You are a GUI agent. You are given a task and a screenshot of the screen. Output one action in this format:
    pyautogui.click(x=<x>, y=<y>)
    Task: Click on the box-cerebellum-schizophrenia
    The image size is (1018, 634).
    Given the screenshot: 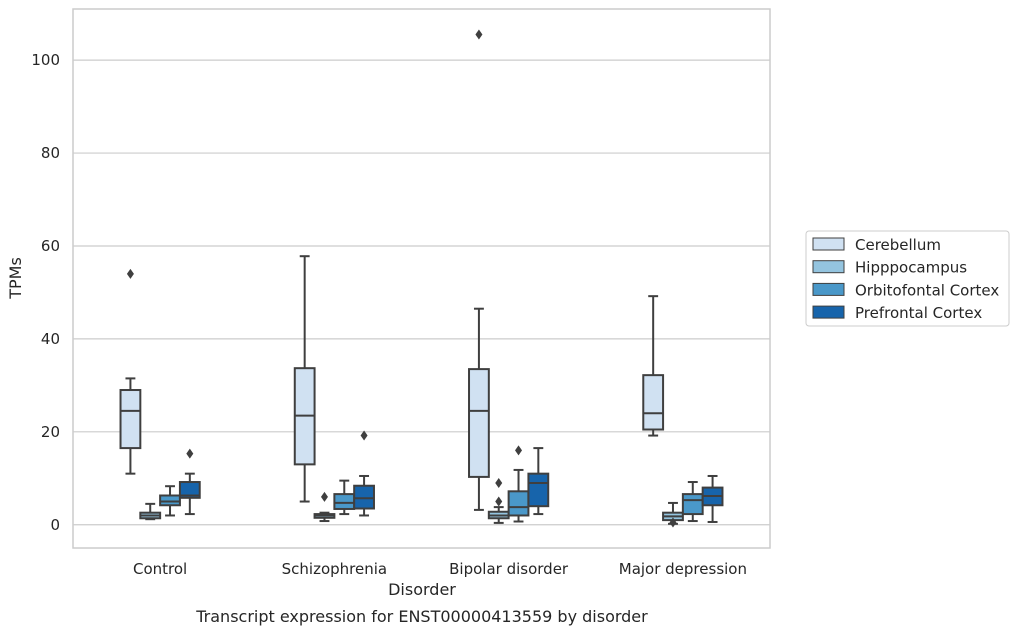 What is the action you would take?
    pyautogui.click(x=304, y=379)
    